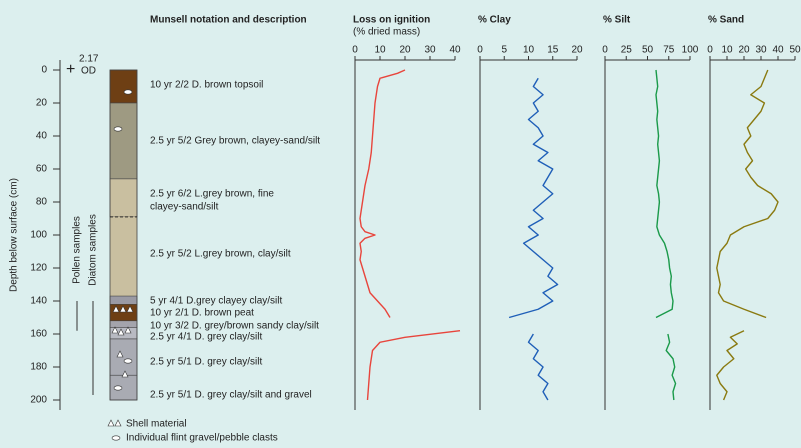 The width and height of the screenshot is (801, 448). I want to click on y-tick-label: 120, so click(38, 268).